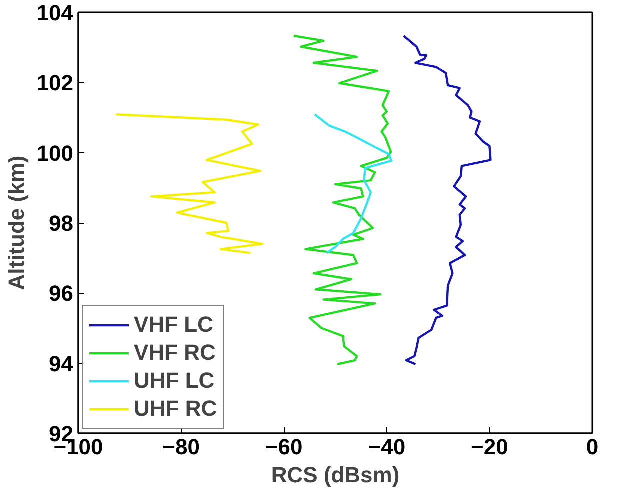 Image resolution: width=622 pixels, height=497 pixels. Describe the element at coordinates (61, 223) in the screenshot. I see `y-tick-label: 98` at that location.